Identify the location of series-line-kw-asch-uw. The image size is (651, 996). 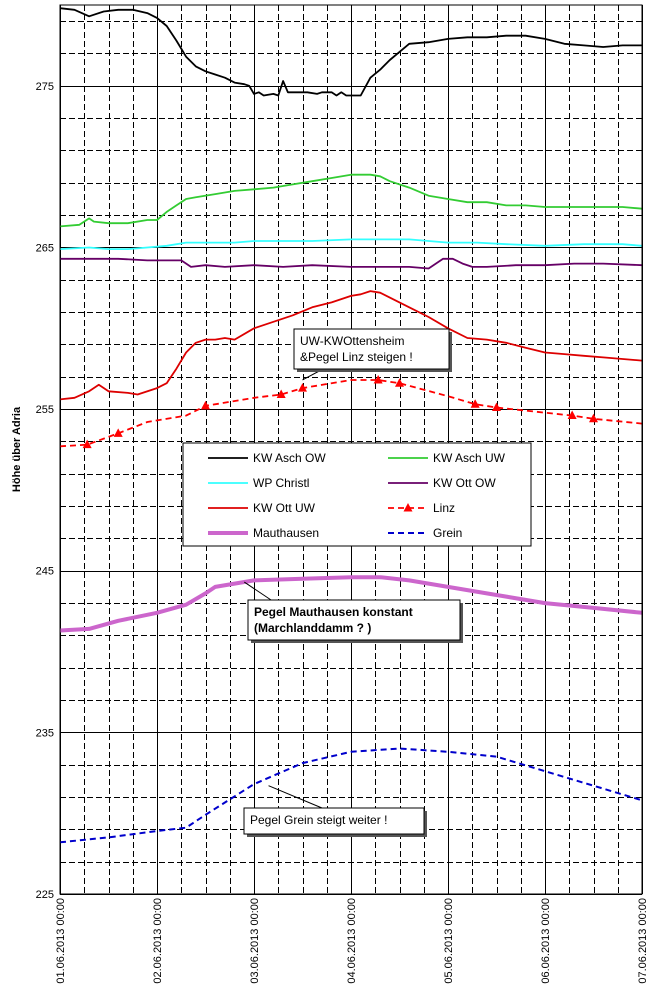
(351, 200).